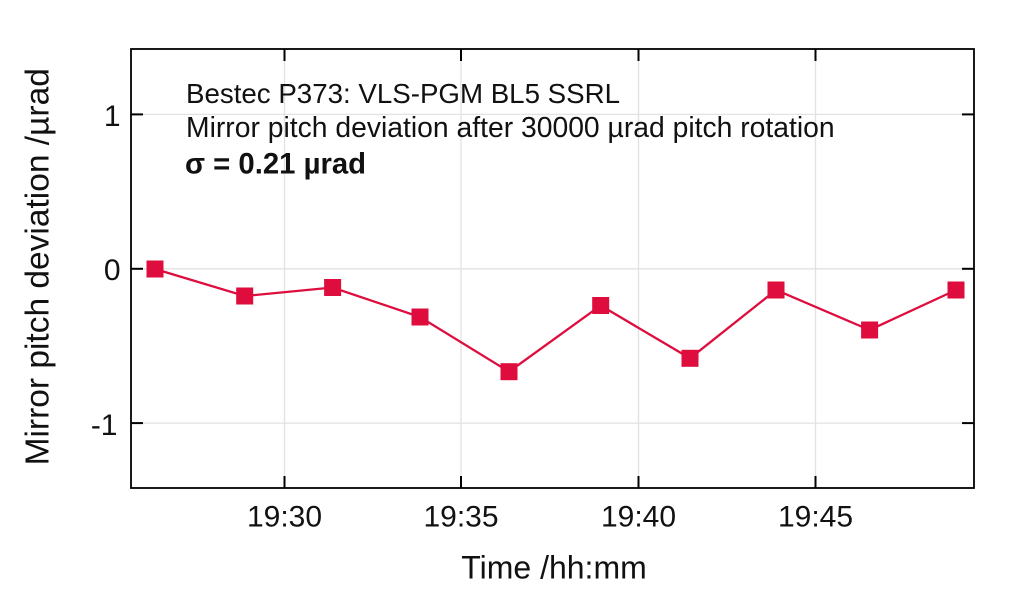 Image resolution: width=1024 pixels, height=589 pixels. What do you see at coordinates (112, 270) in the screenshot?
I see `svg-text: 0` at bounding box center [112, 270].